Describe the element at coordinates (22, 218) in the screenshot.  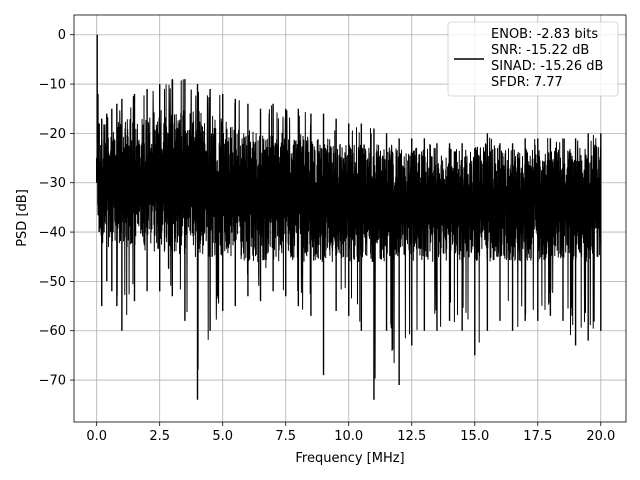
I see `y-axis-label: PSD [dB]` at that location.